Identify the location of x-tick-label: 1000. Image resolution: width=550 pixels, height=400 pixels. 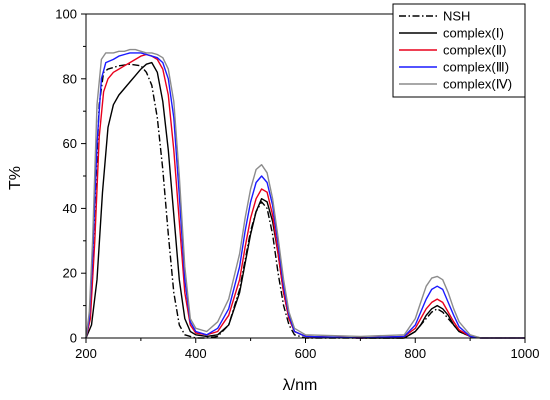
(525, 353).